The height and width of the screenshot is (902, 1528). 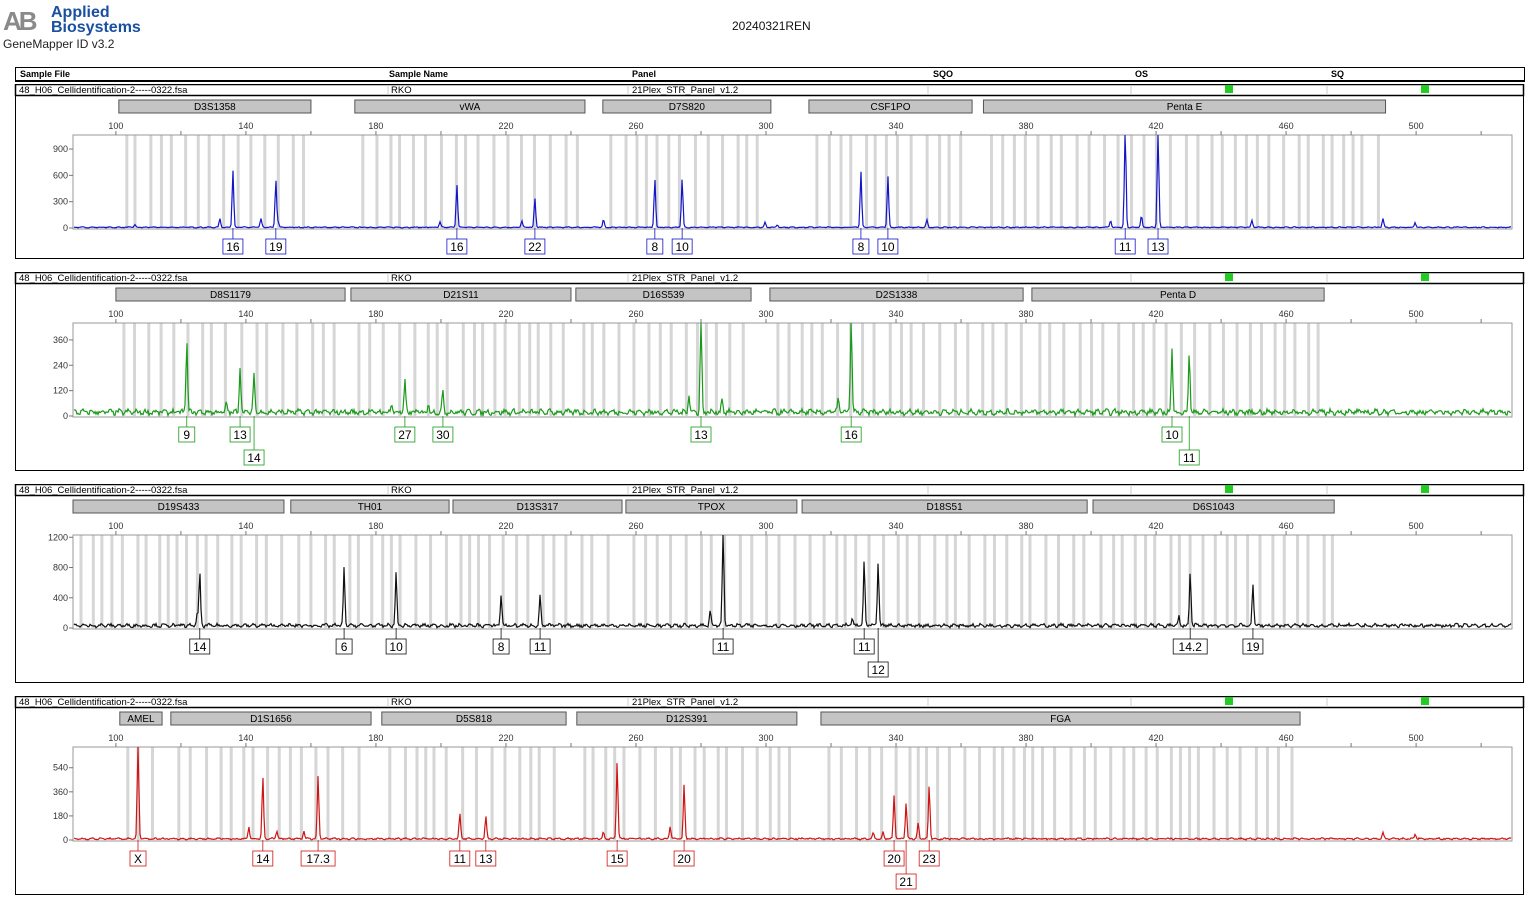 What do you see at coordinates (537, 506) in the screenshot?
I see `marker-D13S317` at bounding box center [537, 506].